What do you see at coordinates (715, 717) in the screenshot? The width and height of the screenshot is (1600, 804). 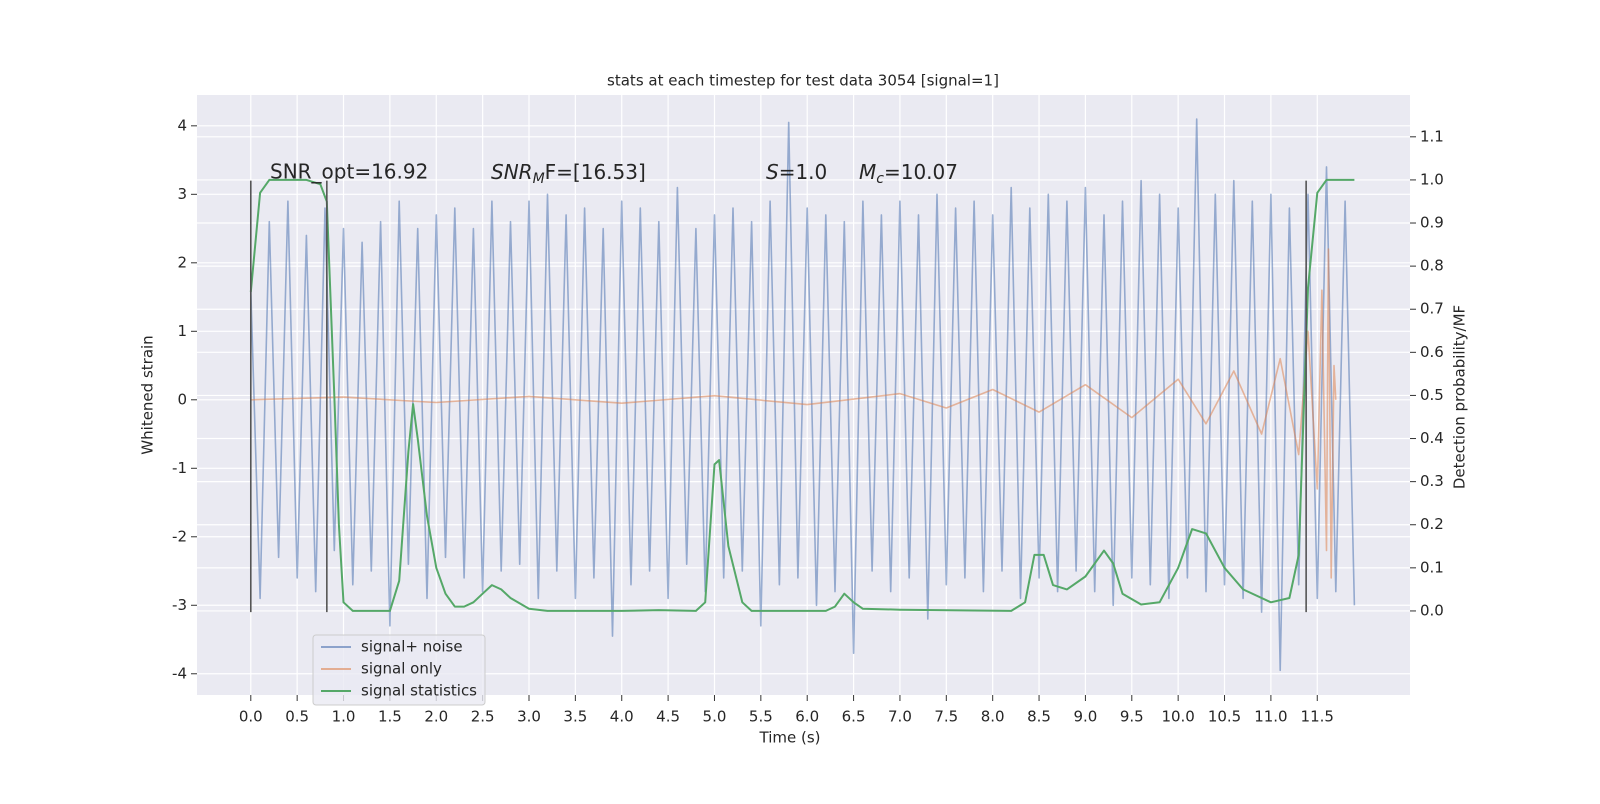 I see `x-tick-label: 5.0` at bounding box center [715, 717].